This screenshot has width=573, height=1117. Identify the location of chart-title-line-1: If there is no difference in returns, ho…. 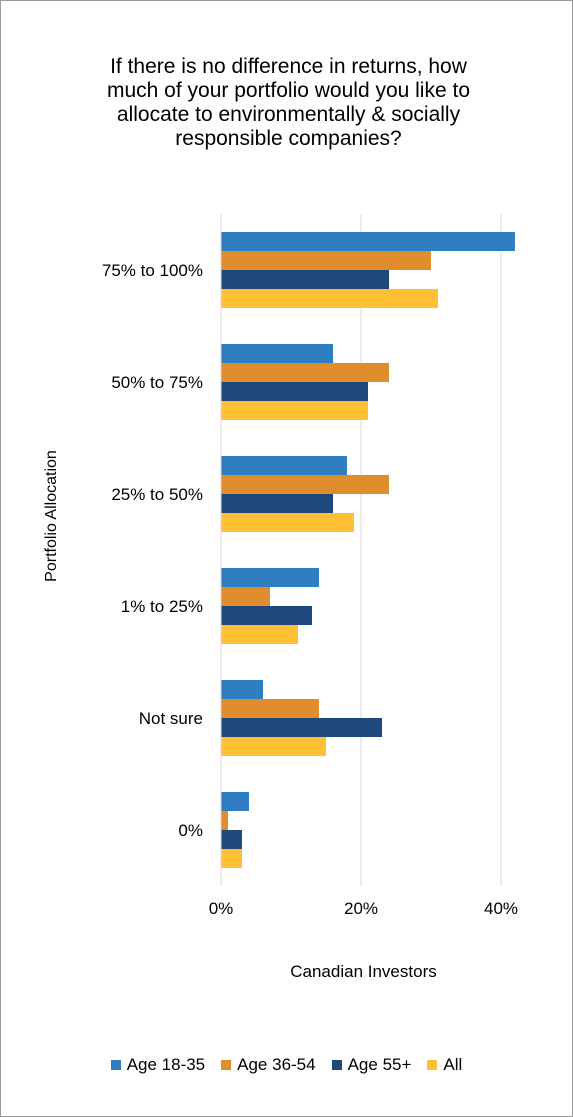
(288, 66).